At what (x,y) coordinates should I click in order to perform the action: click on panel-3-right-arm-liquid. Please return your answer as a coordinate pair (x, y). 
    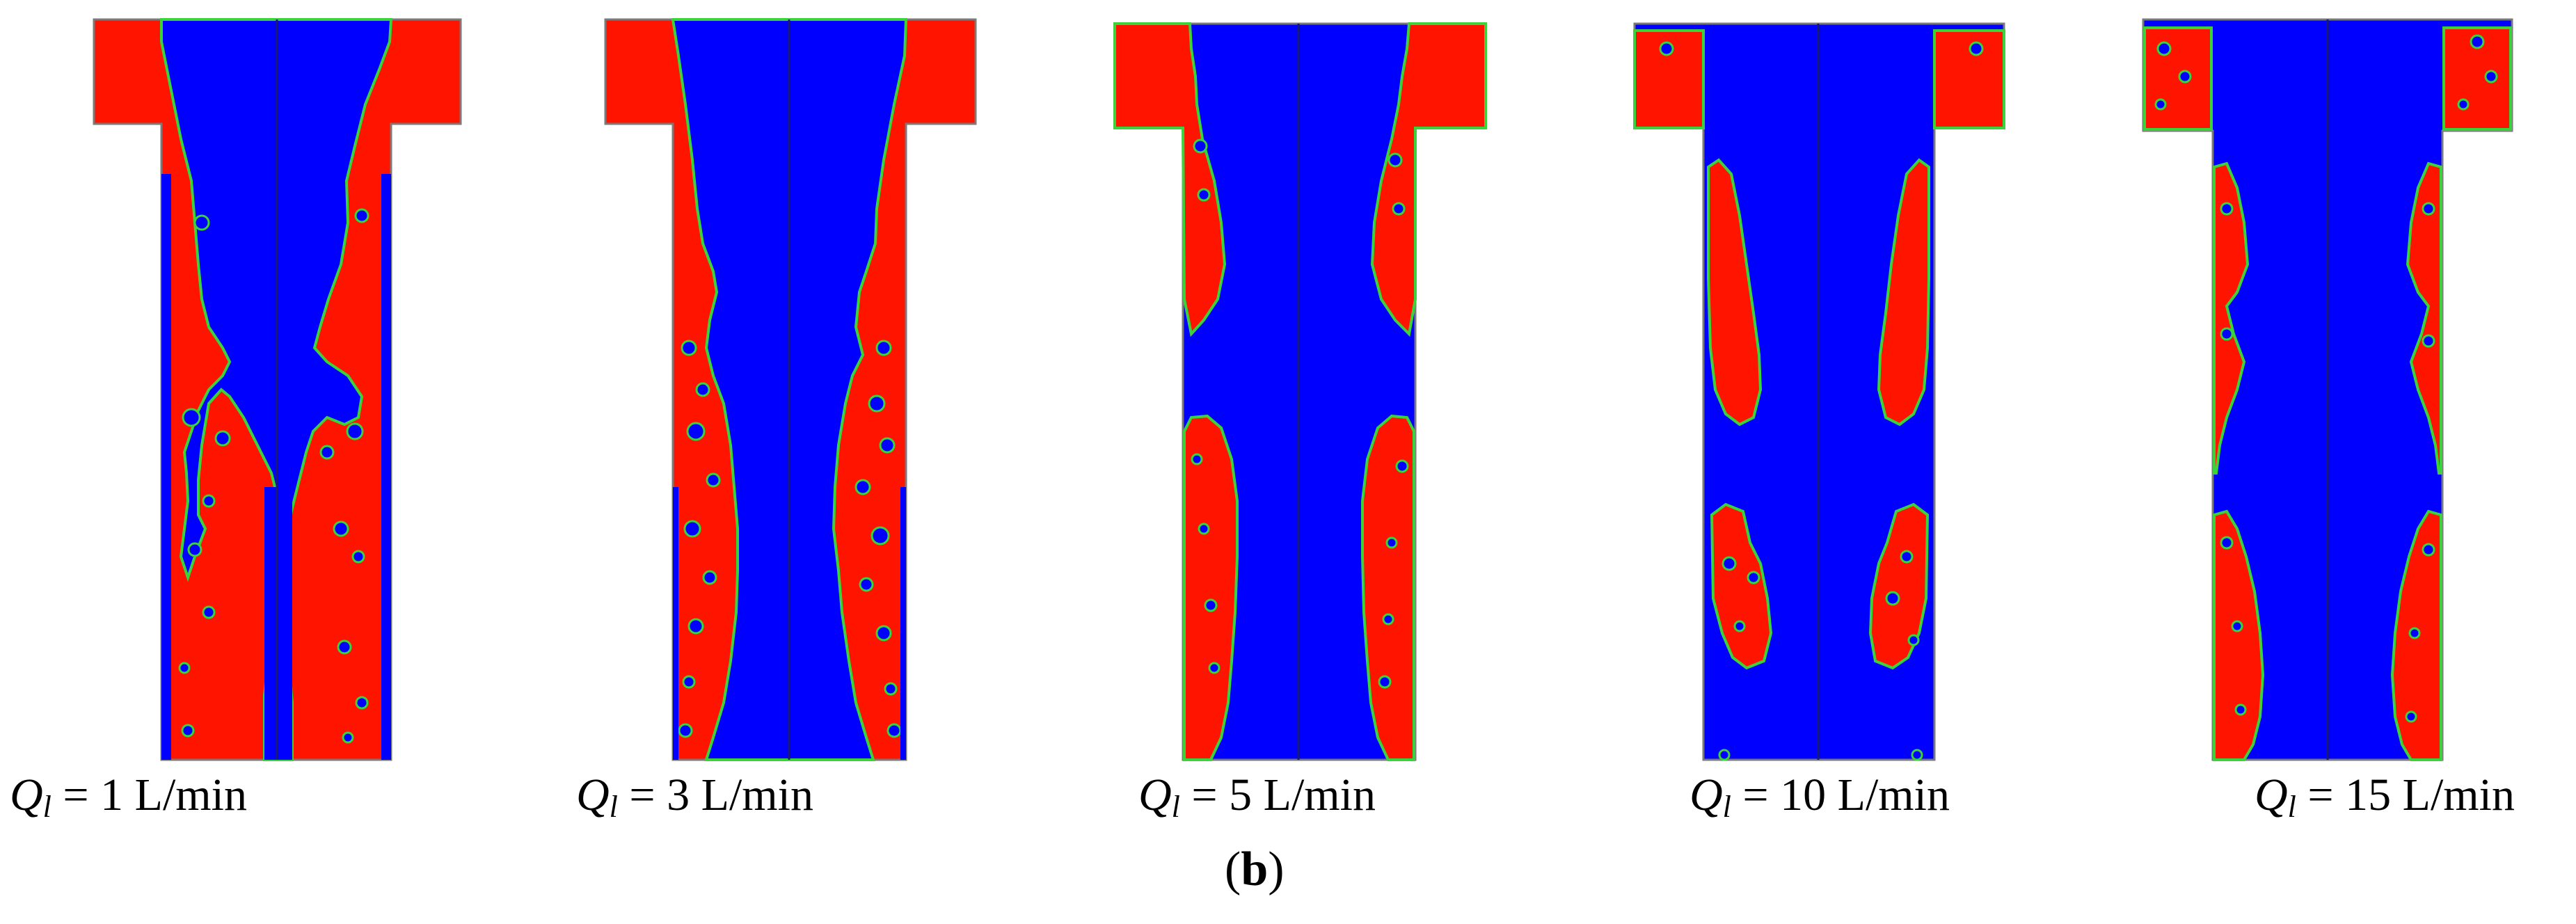
    Looking at the image, I should click on (1428, 179).